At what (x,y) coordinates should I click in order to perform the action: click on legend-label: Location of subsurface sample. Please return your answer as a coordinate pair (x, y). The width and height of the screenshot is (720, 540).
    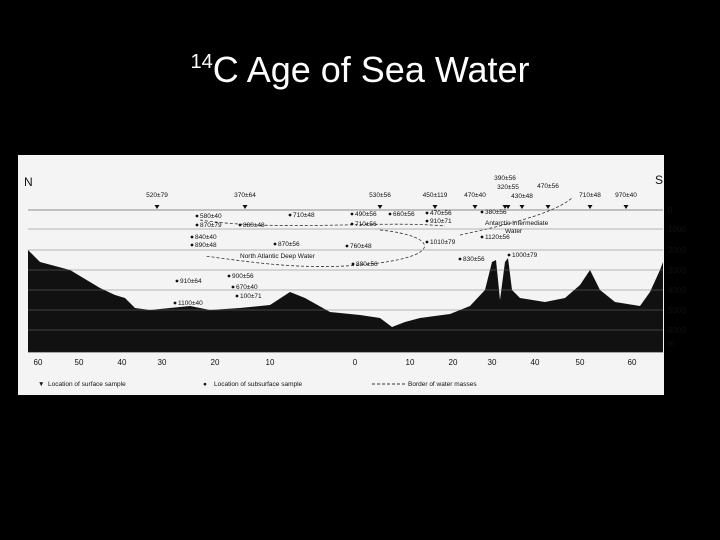
    Looking at the image, I should click on (258, 384).